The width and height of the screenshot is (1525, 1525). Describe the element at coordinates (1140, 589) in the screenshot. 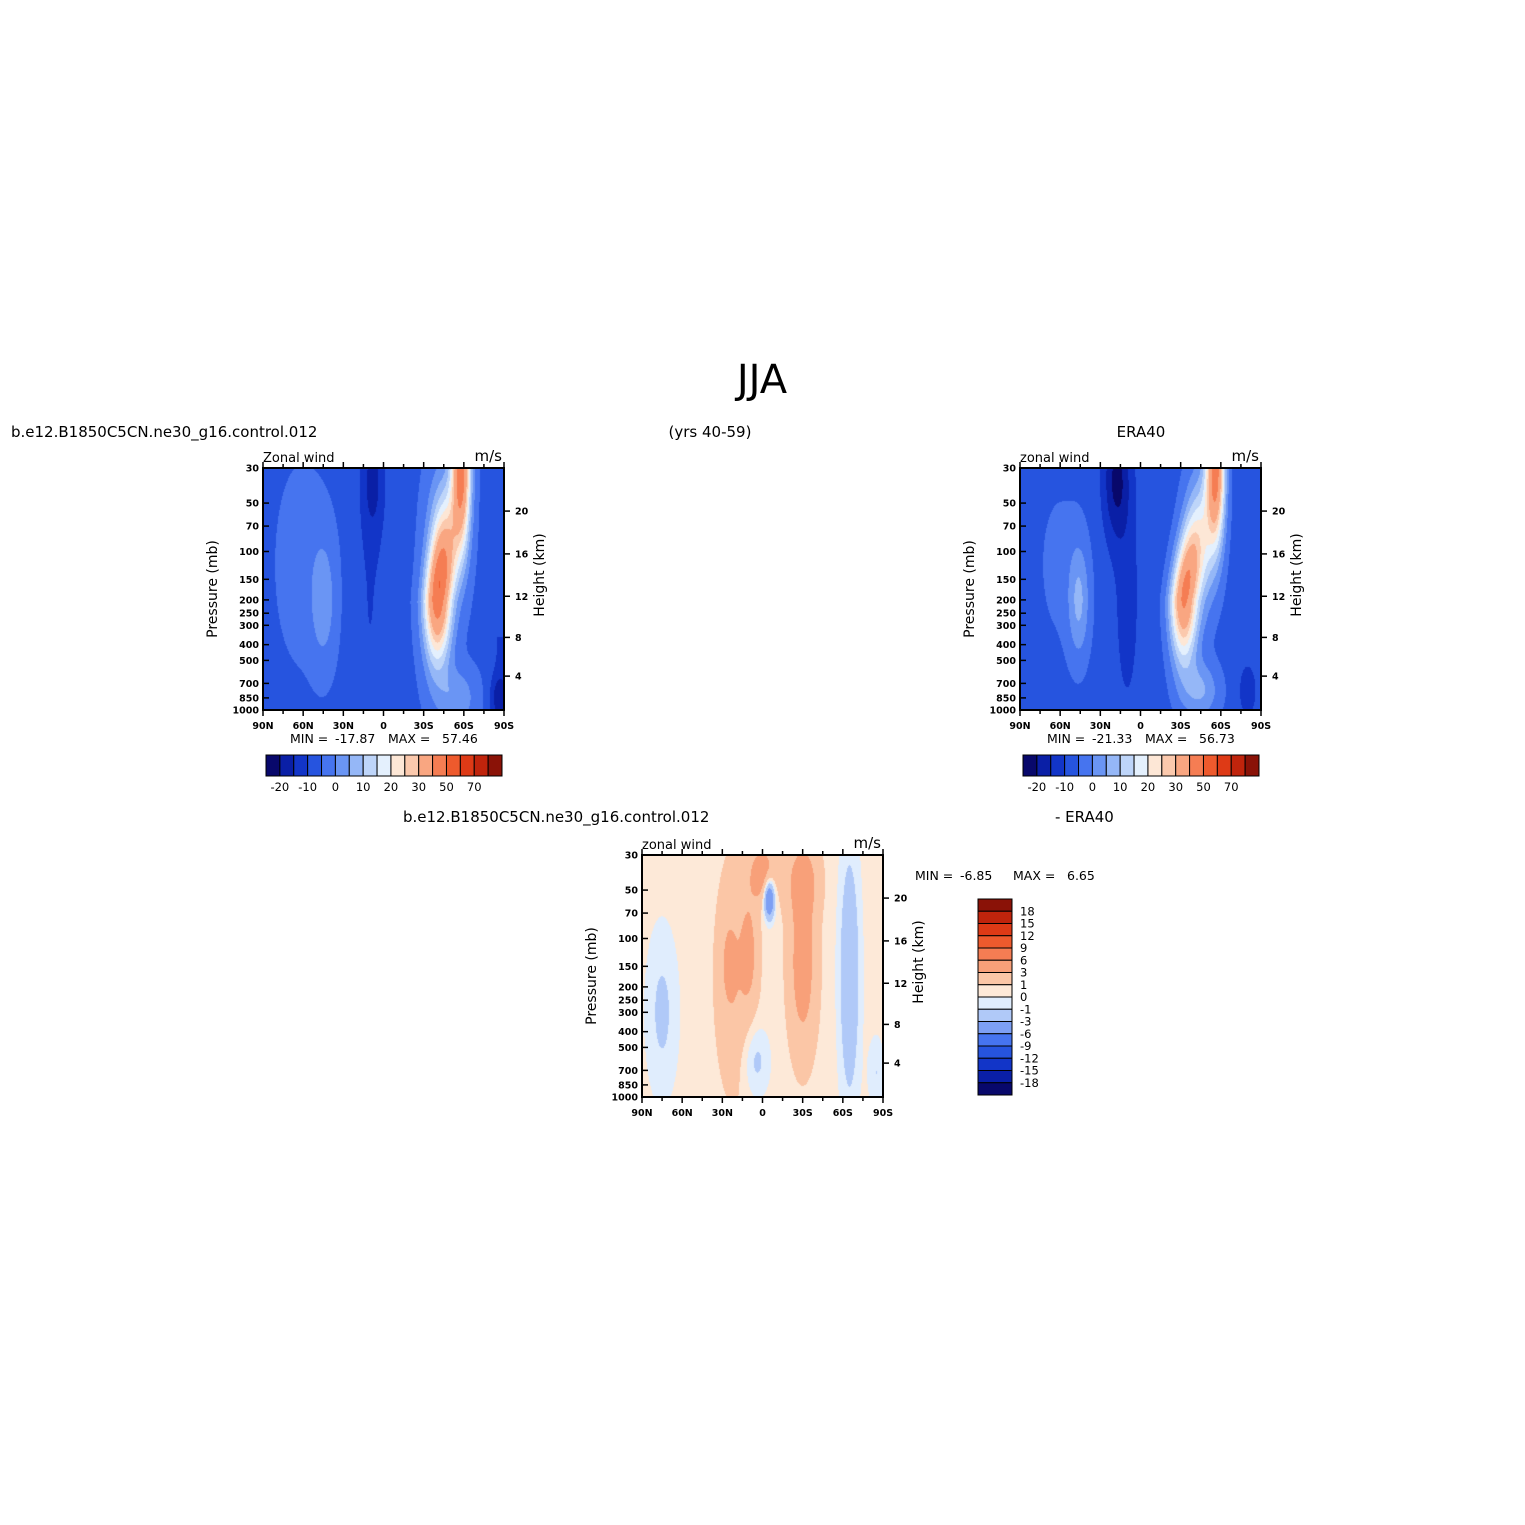

I see `contour-field` at that location.